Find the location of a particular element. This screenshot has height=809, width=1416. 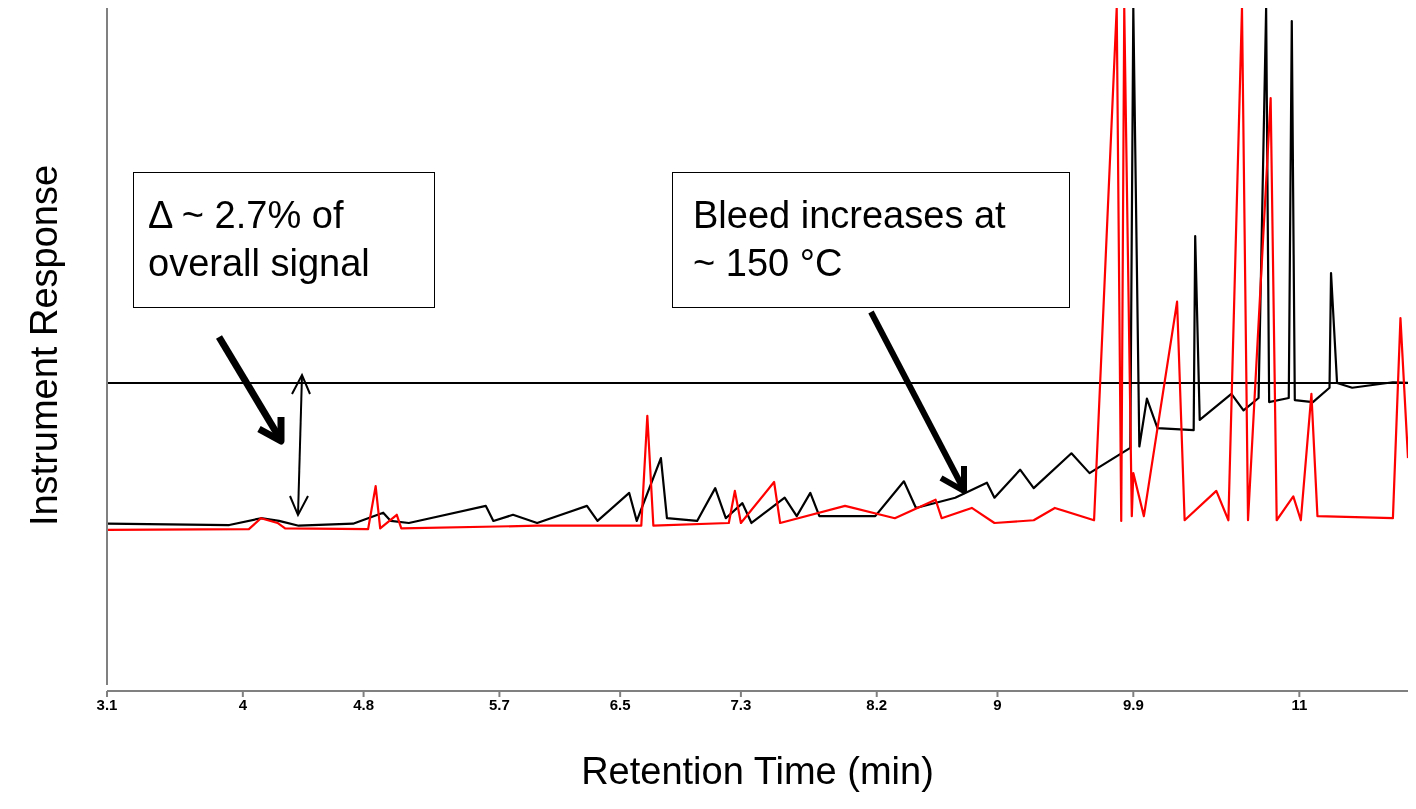

annotation: Bleed increases at ~ 150 °C is located at coordinates (871, 240).